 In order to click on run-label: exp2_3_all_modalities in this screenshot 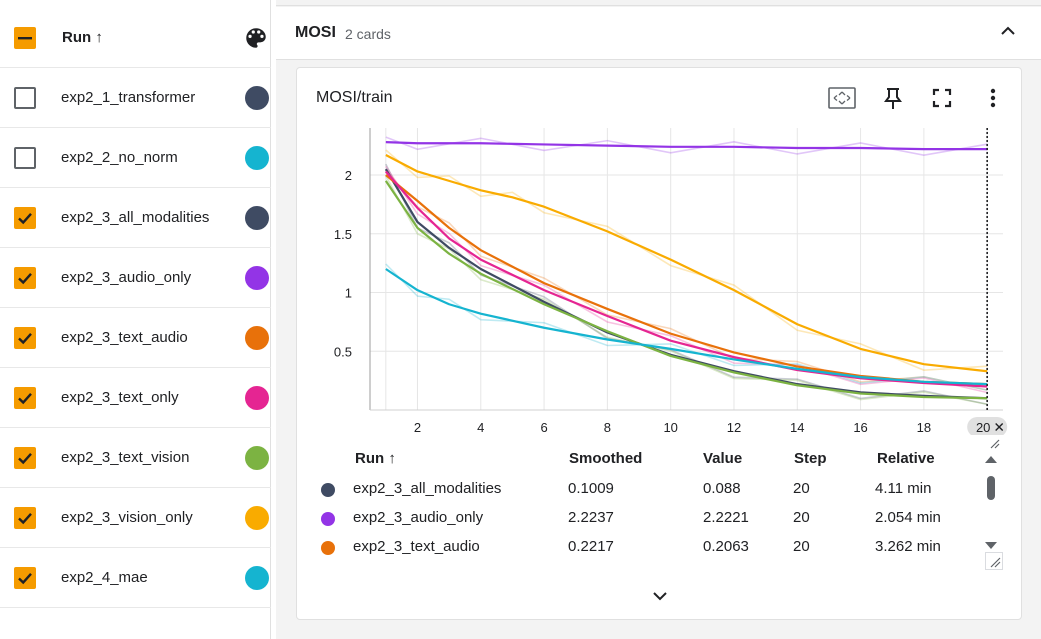, I will do `click(135, 217)`.